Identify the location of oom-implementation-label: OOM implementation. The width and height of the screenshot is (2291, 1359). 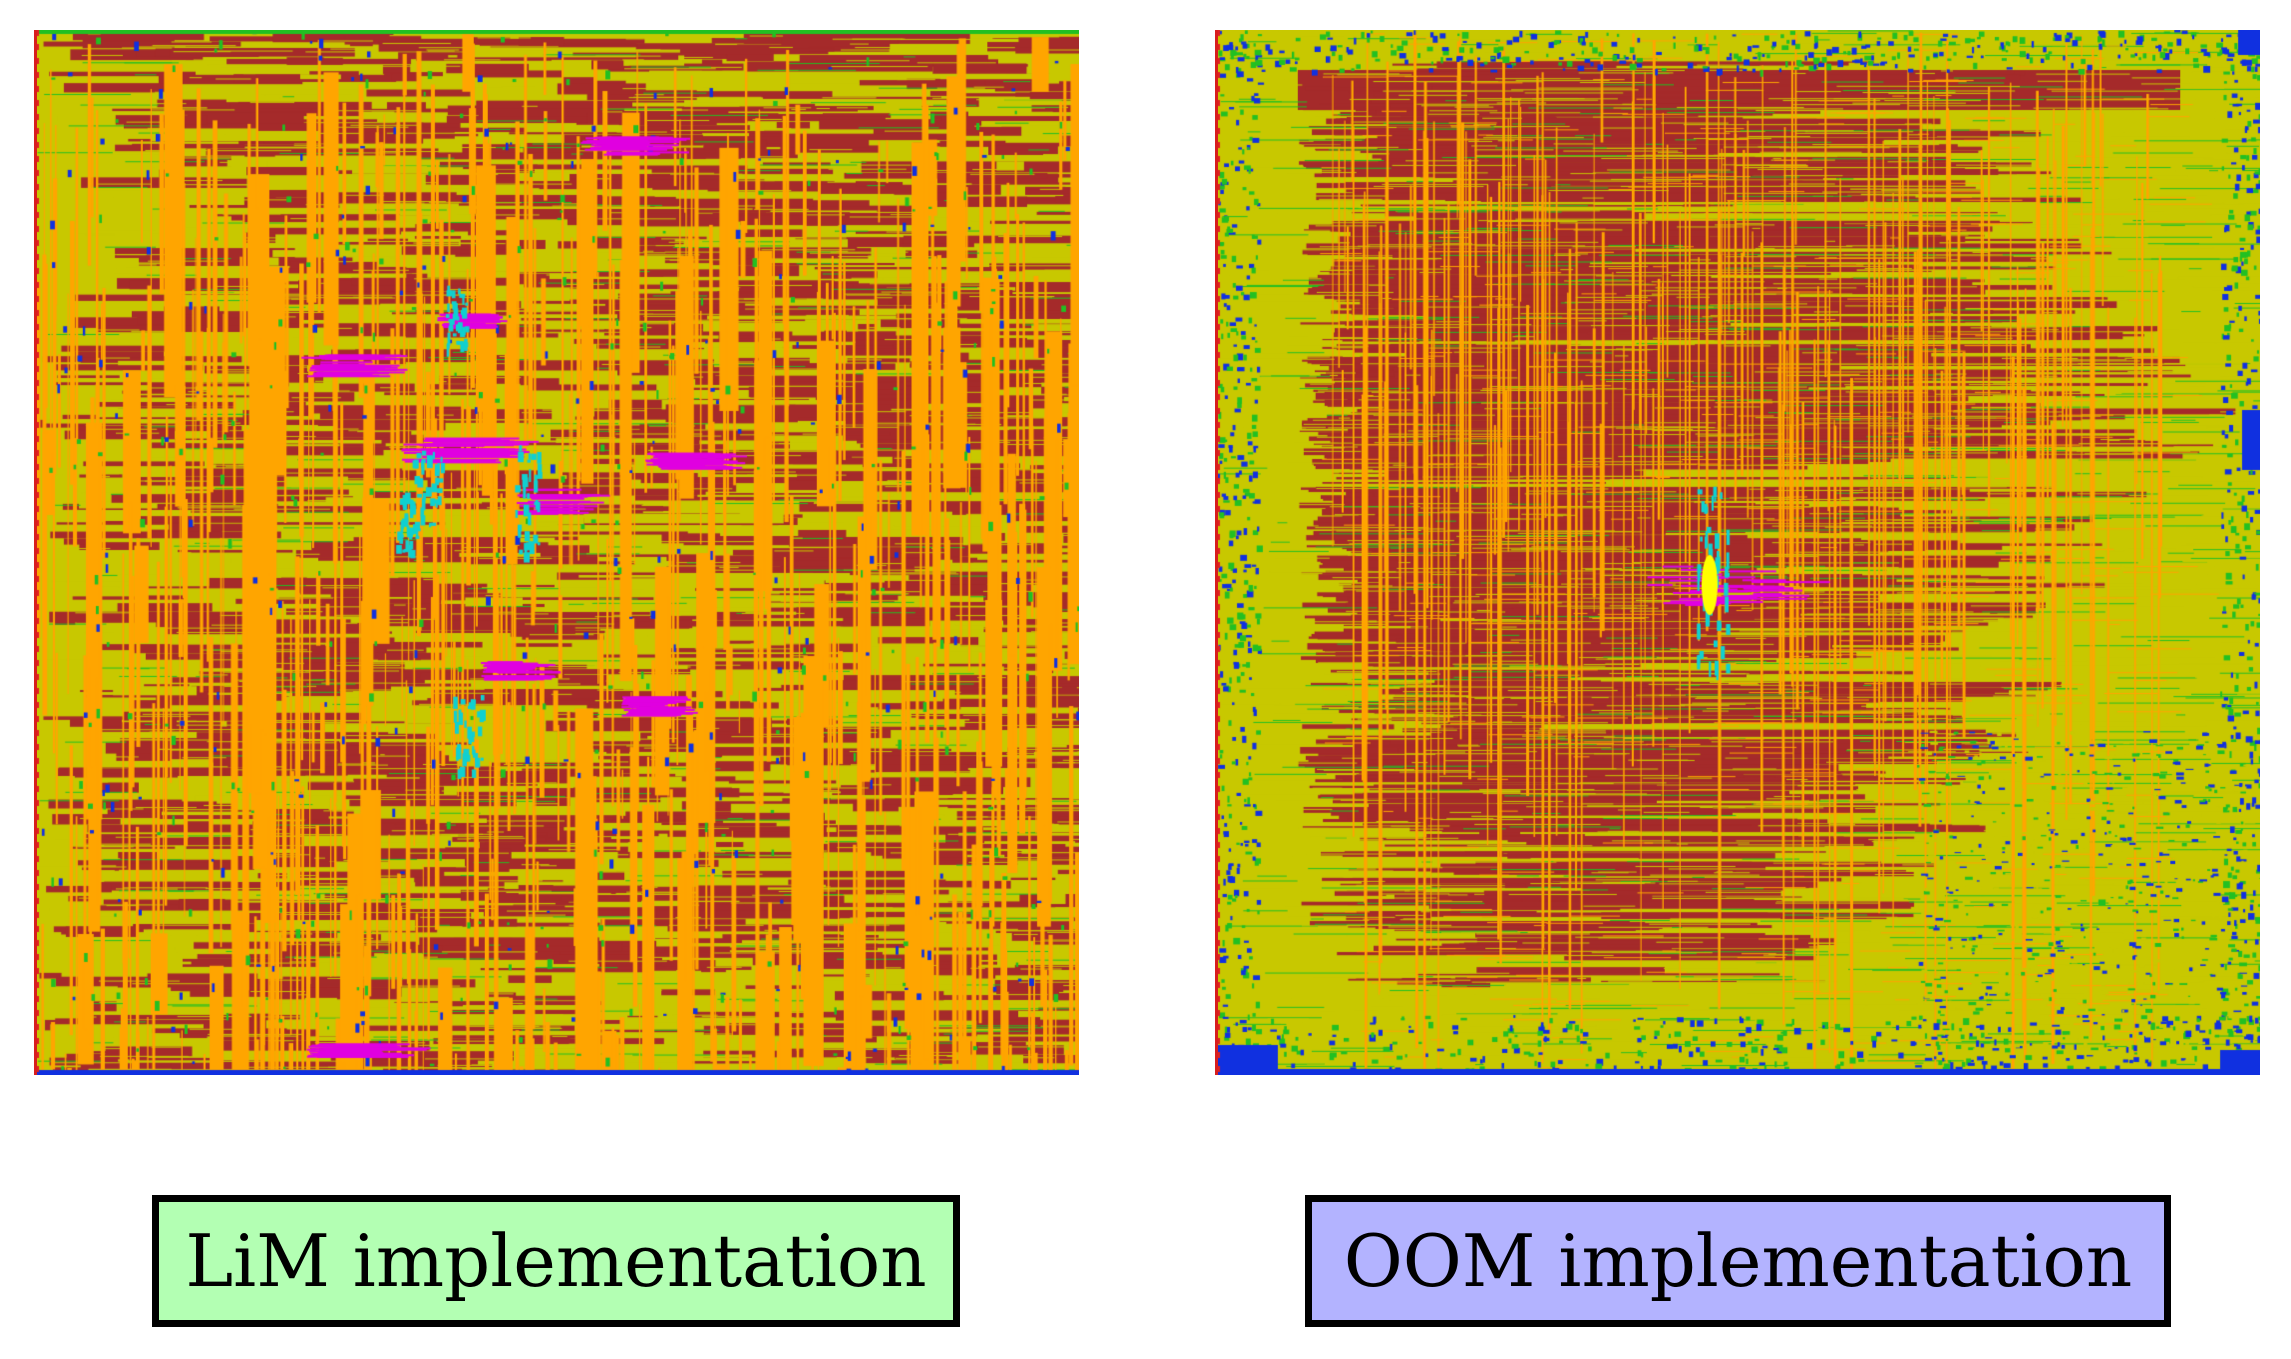
(1738, 1261).